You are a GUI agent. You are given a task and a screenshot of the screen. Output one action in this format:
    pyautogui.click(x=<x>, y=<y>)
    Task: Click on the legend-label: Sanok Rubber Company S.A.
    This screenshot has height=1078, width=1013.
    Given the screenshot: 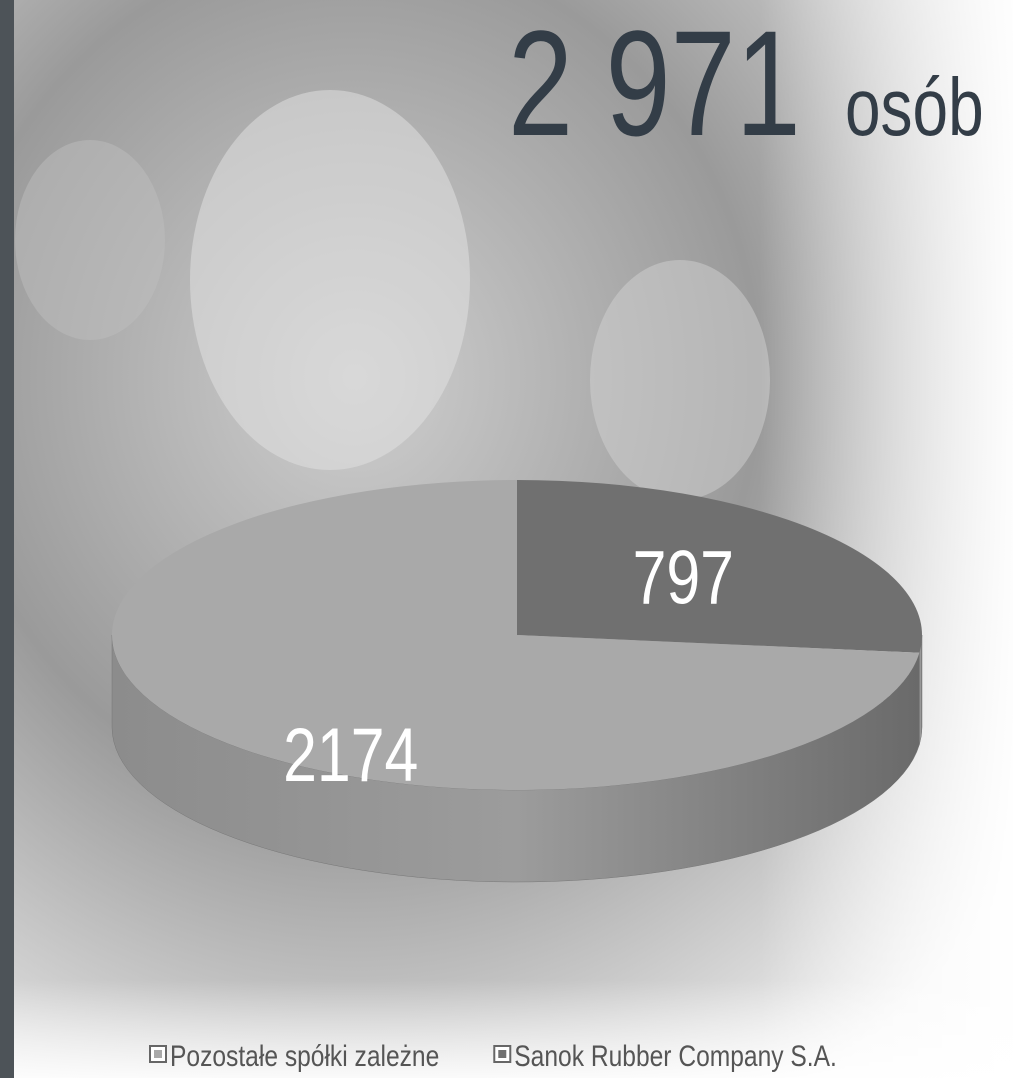 What is the action you would take?
    pyautogui.click(x=675, y=1056)
    